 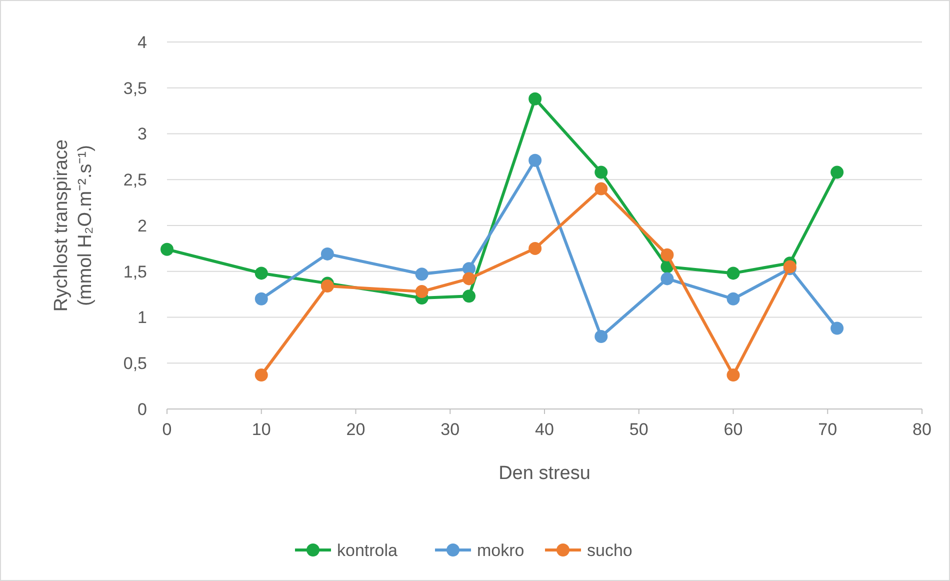 I want to click on y-tick-label: 0, so click(x=142, y=409).